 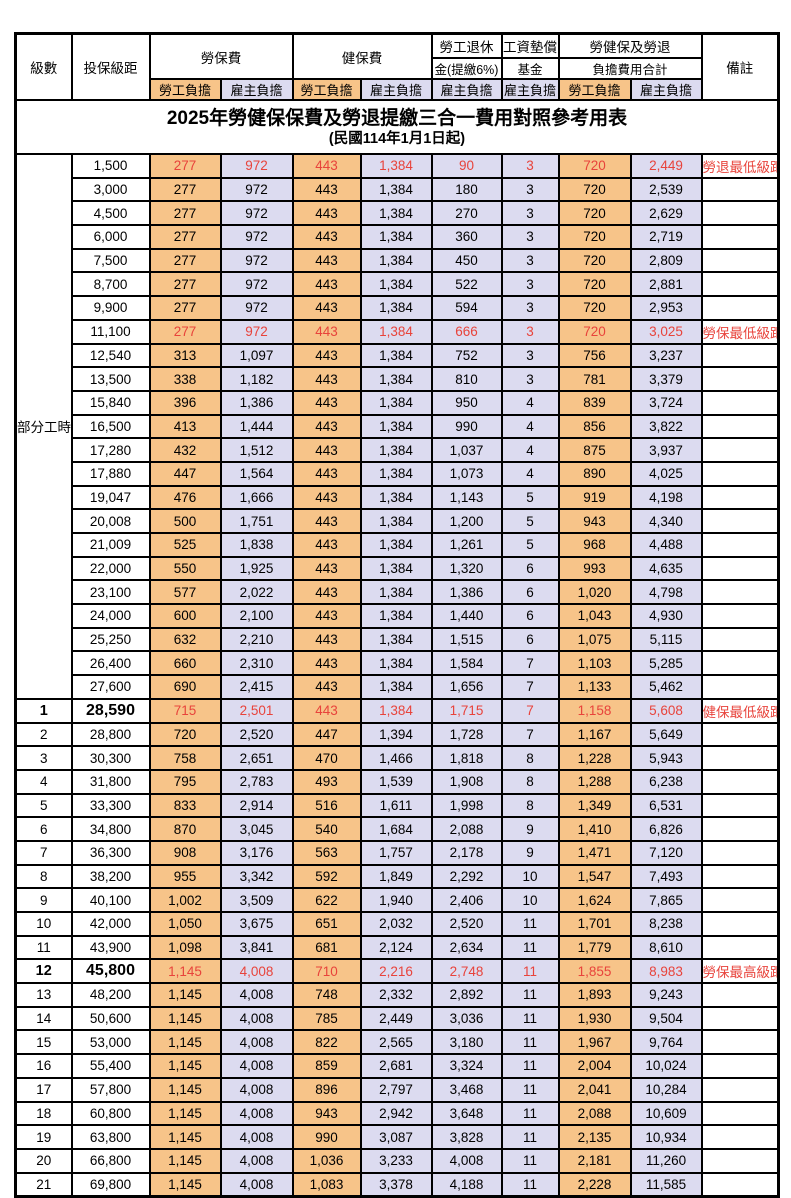 What do you see at coordinates (110, 710) in the screenshot?
I see `cell-salary-bracket: 28,590` at bounding box center [110, 710].